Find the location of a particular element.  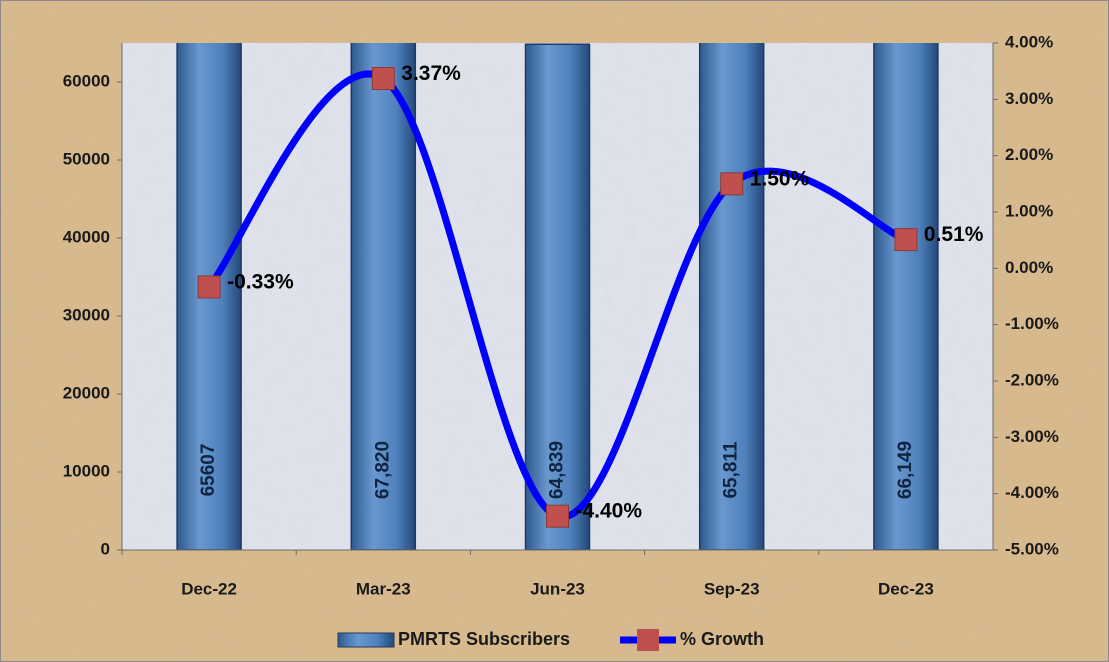

y-tick-label: 20000 is located at coordinates (86, 392).